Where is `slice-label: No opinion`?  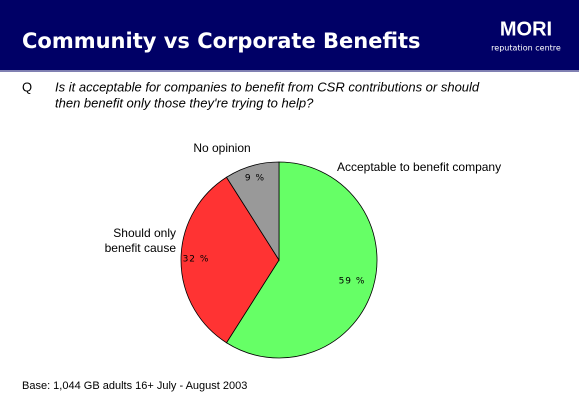
slice-label: No opinion is located at coordinates (221, 148).